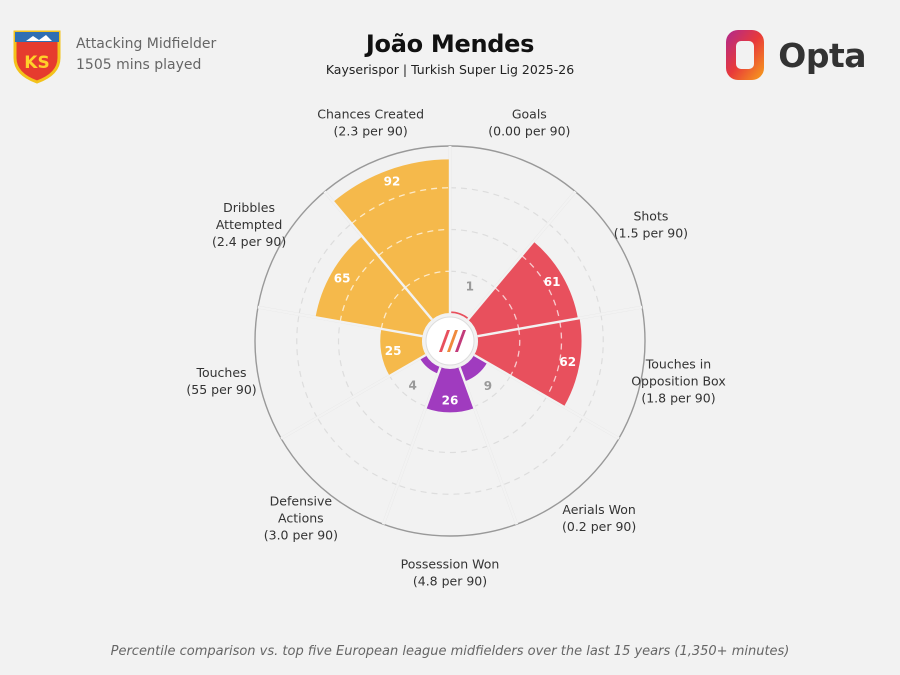  I want to click on subtitle: Kayserispor | Turkish Super Lig 2025-26, so click(450, 69).